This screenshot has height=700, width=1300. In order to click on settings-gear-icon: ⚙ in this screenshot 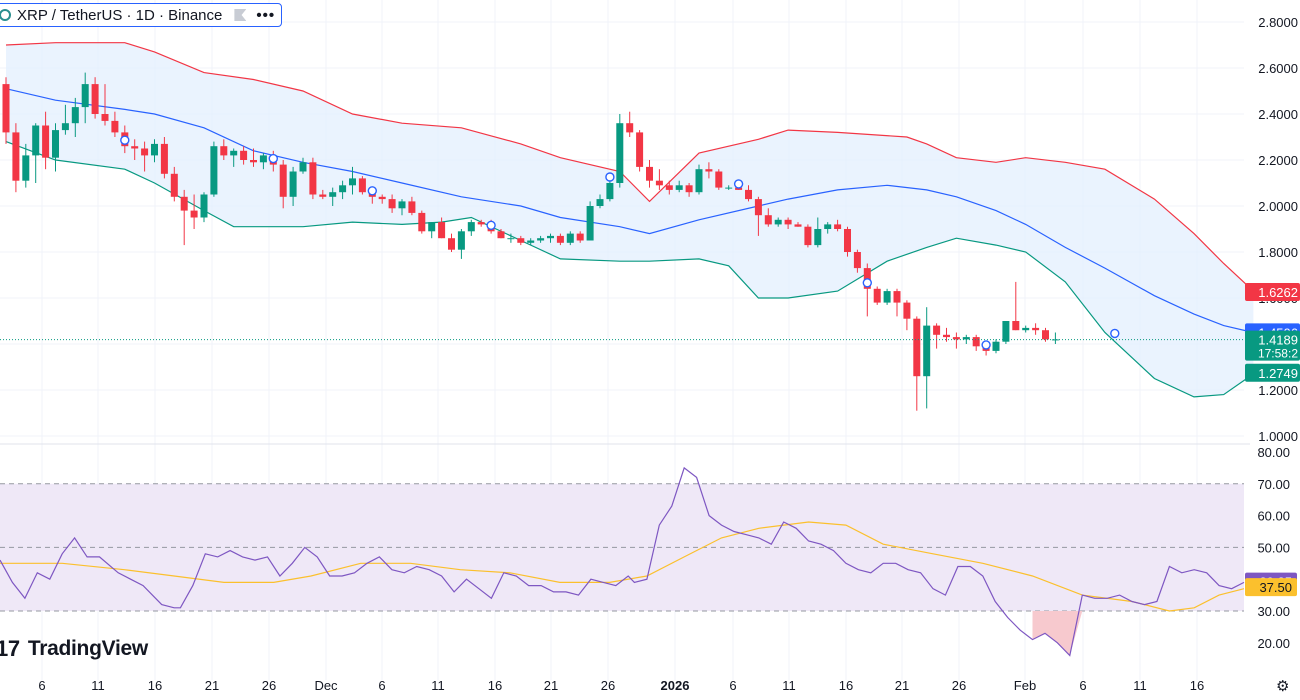, I will do `click(1283, 686)`.